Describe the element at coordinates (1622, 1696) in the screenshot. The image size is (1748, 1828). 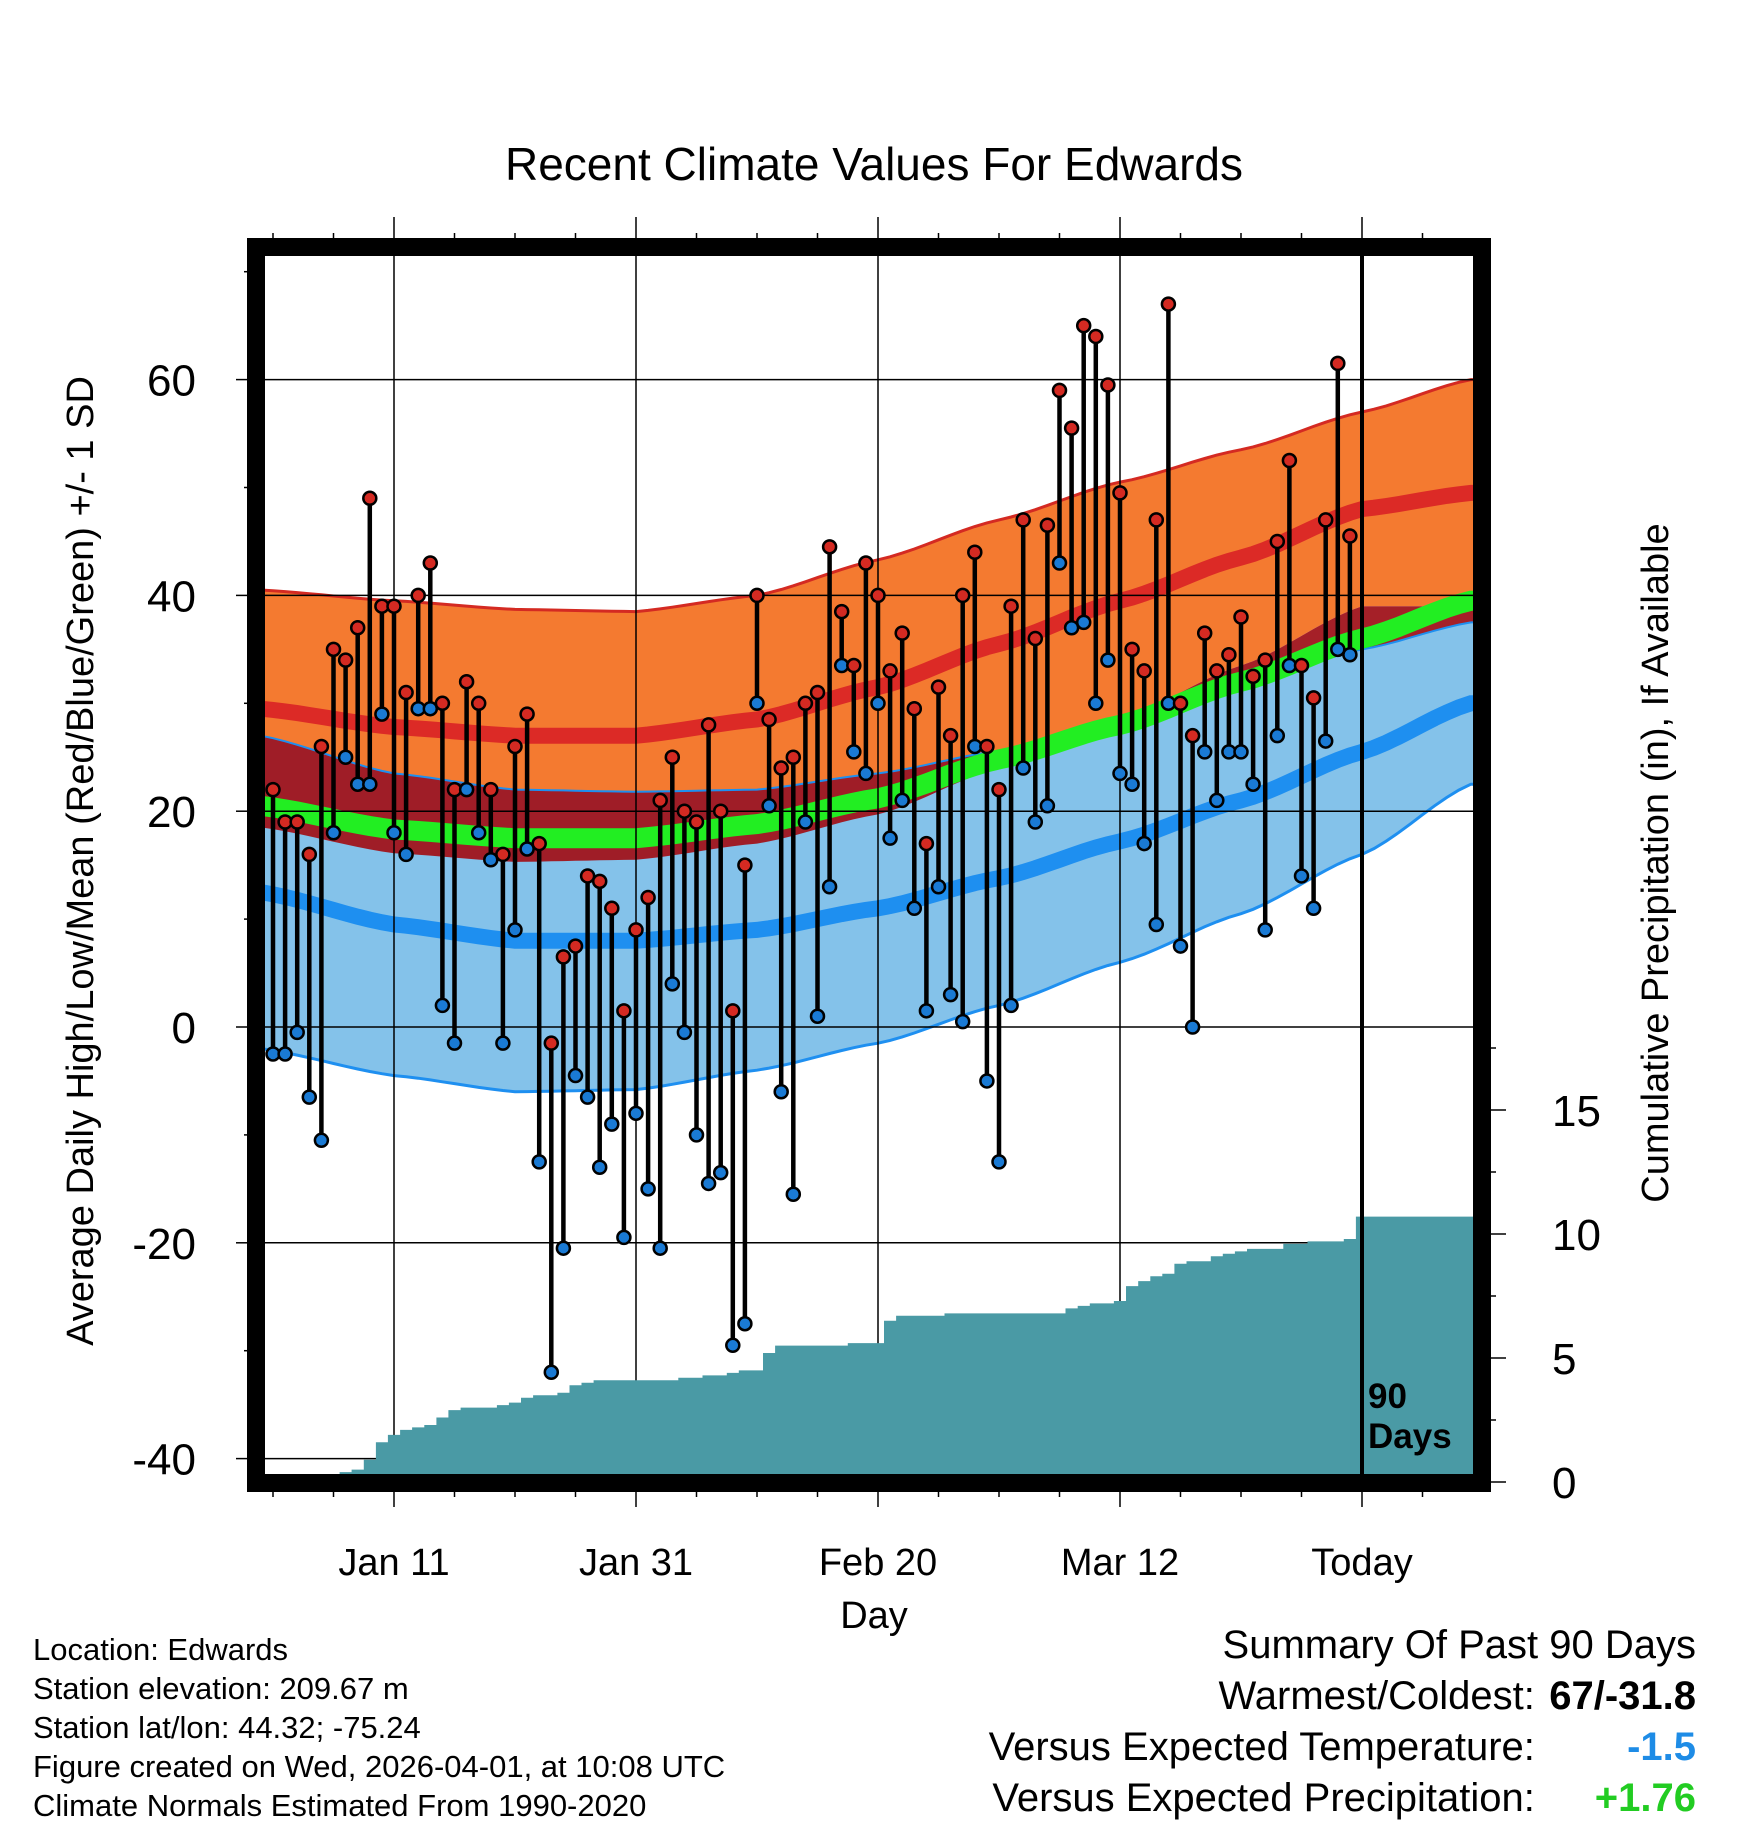
I see `warm-cold-value: 67/-31.8` at that location.